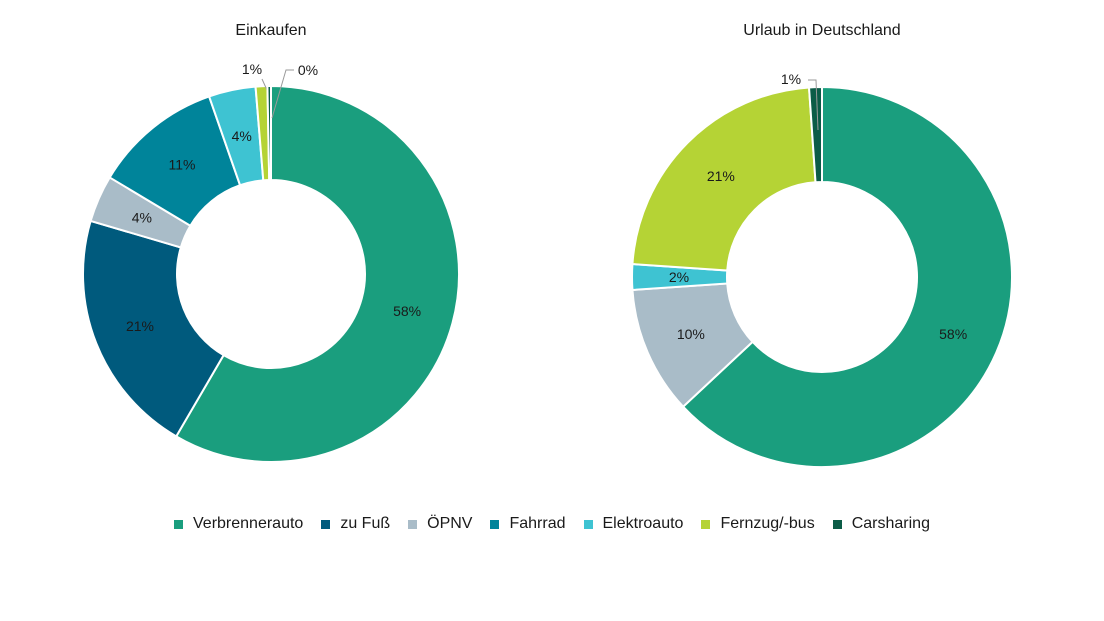 The height and width of the screenshot is (621, 1104). I want to click on slice-zu-fuß, so click(153, 328).